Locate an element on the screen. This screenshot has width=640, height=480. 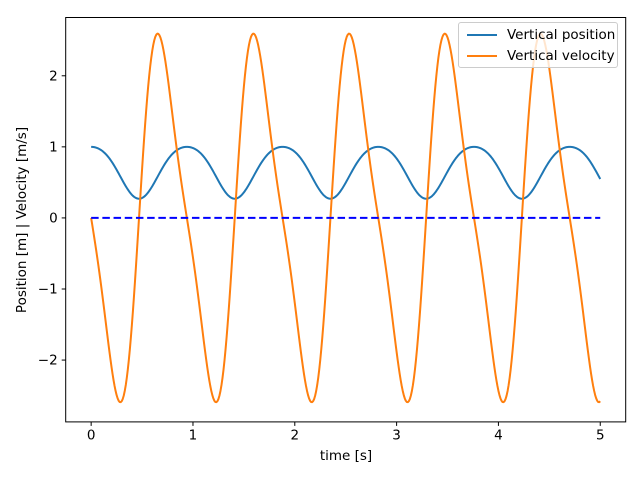
y-axis-label: Position [m] | Velocity [m/s] is located at coordinates (22, 220).